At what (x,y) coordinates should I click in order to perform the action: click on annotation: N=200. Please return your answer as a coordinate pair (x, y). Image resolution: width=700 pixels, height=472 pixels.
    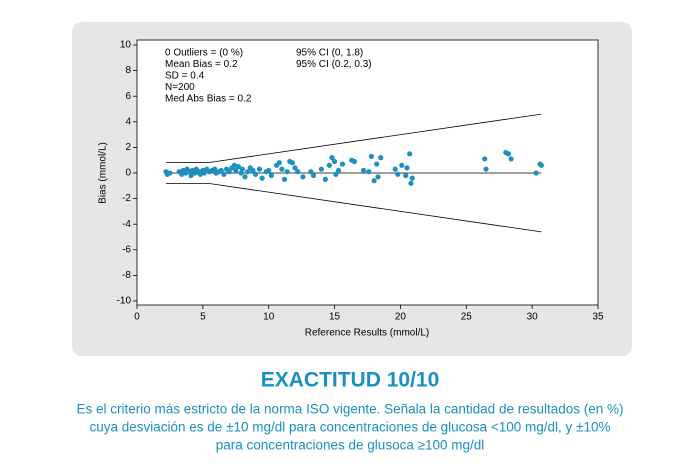
    Looking at the image, I should click on (180, 87).